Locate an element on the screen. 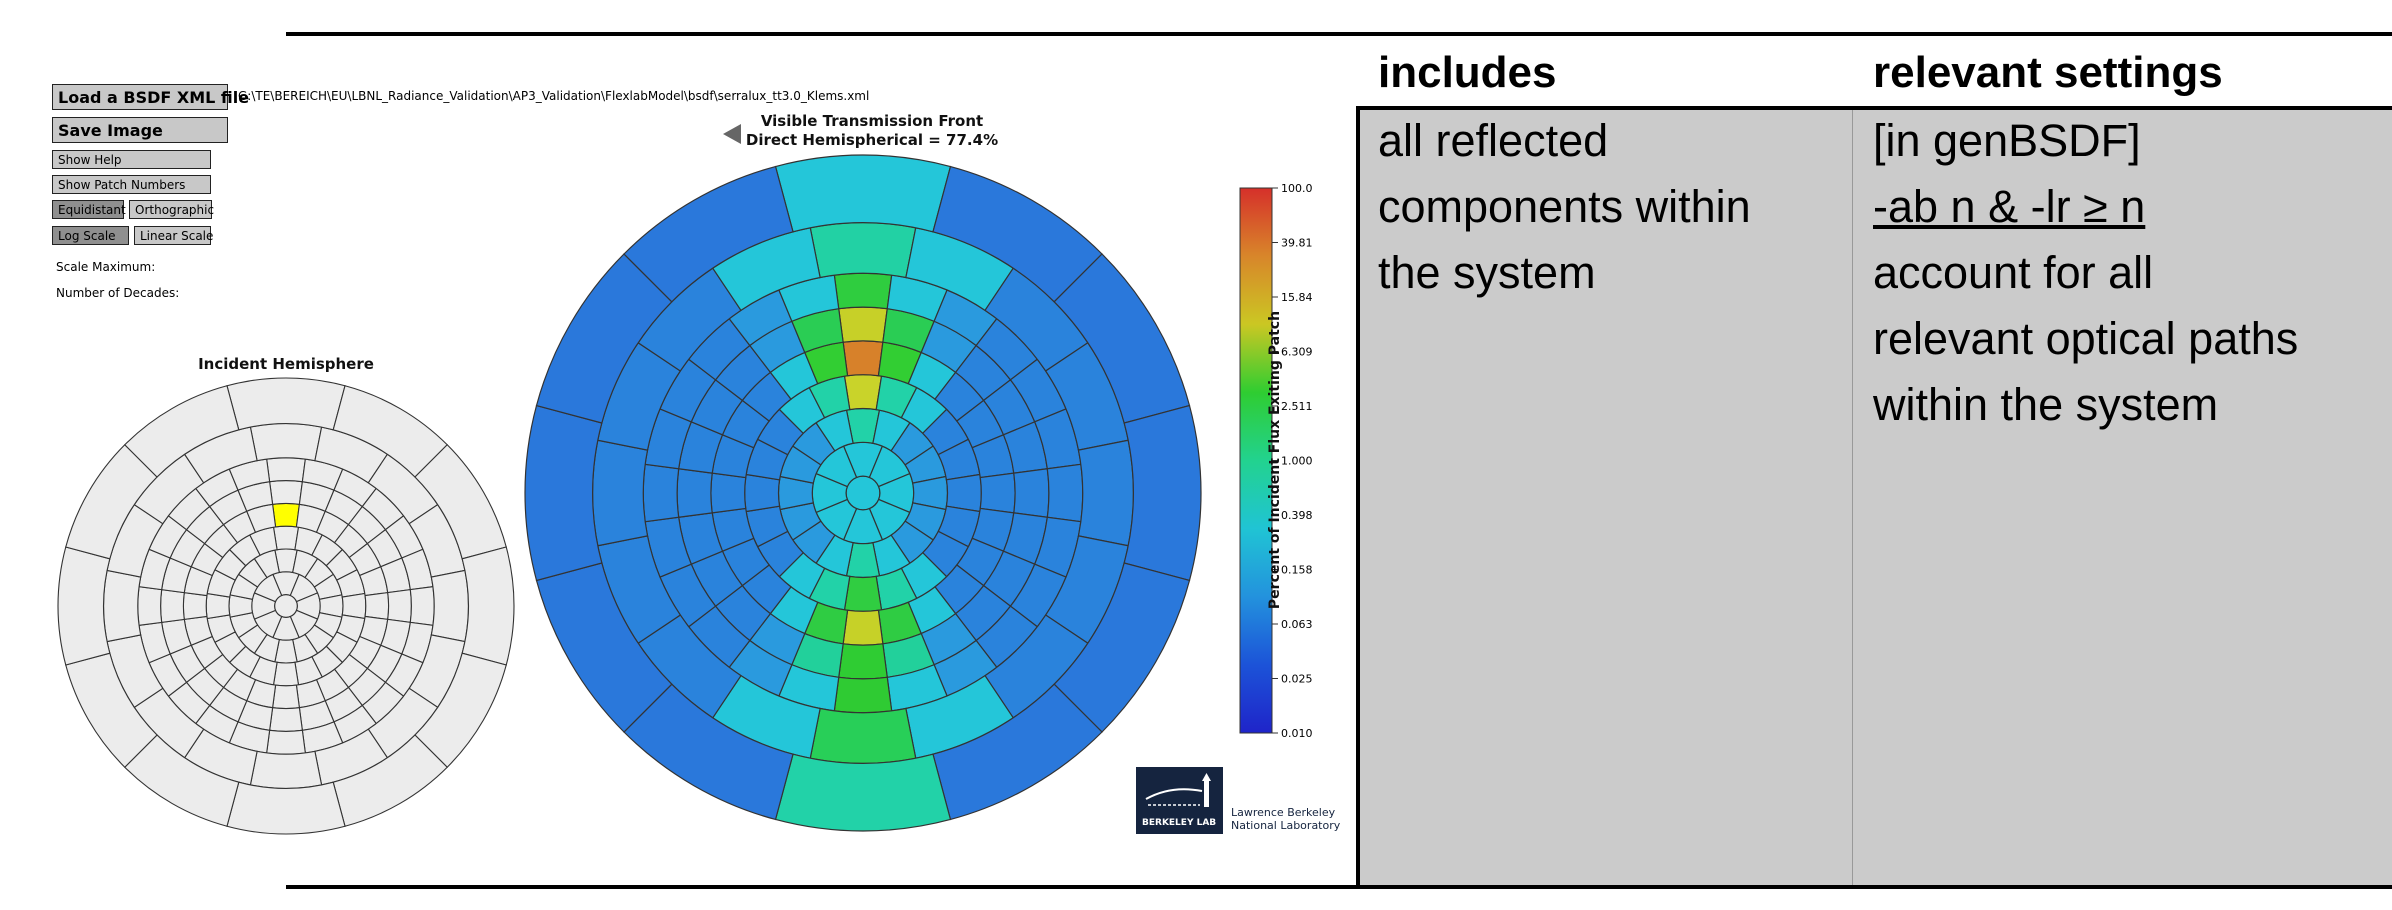 This screenshot has width=2392, height=910. col2-rest-line-1: relevant optical paths is located at coordinates (2086, 338).